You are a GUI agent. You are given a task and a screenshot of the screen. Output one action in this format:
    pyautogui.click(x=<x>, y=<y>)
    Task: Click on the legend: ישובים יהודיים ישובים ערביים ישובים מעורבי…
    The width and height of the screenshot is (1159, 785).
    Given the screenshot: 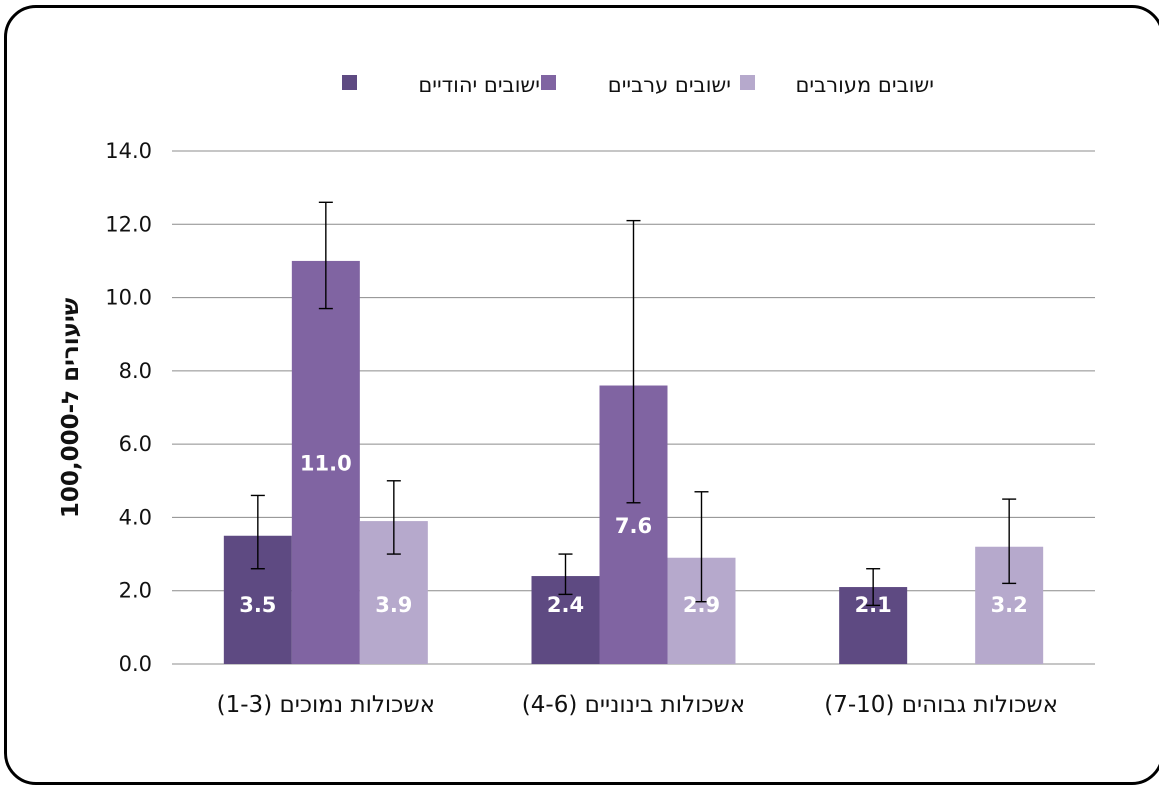 What is the action you would take?
    pyautogui.click(x=638, y=85)
    